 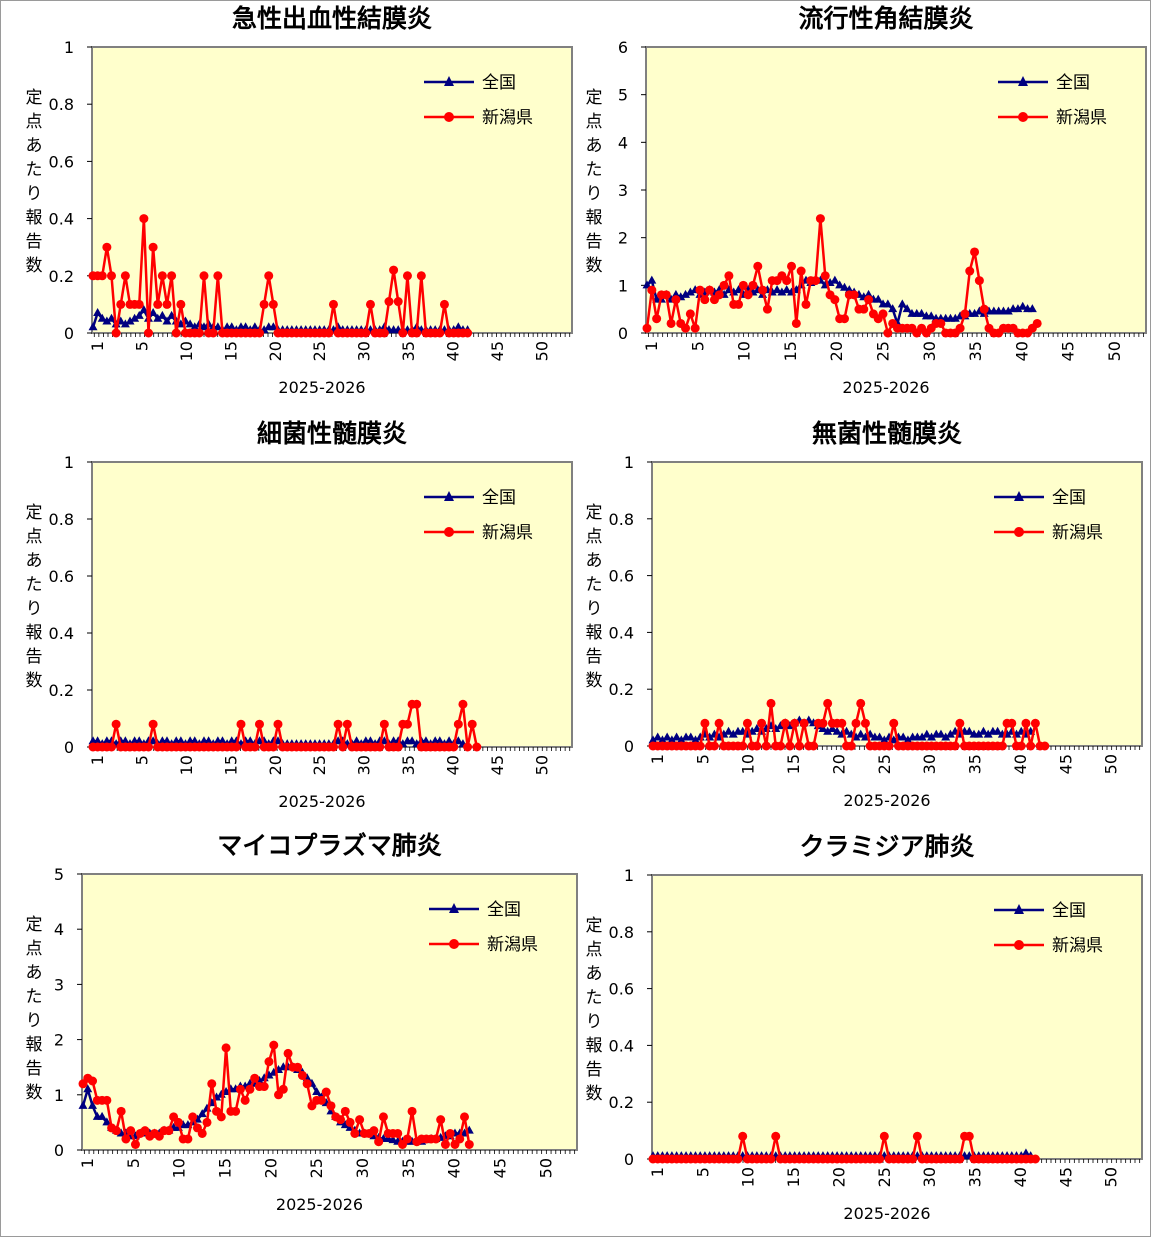 I want to click on y-tick-label: 0.6, so click(x=621, y=576).